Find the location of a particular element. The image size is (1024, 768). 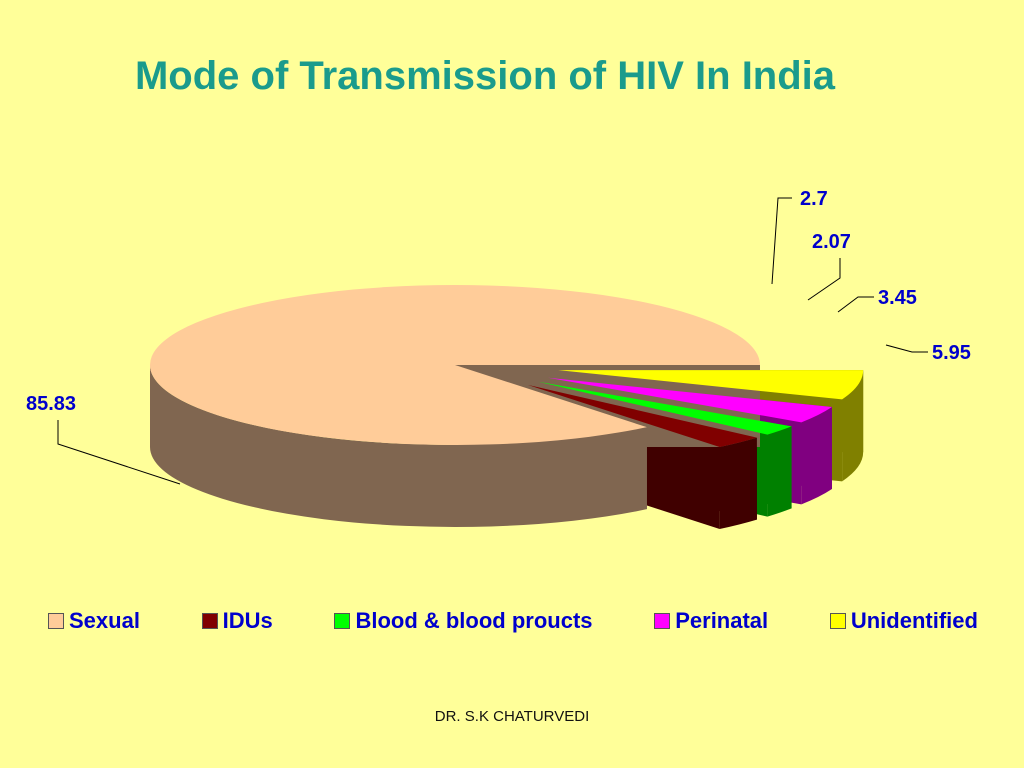

legend-label-unidentified: Unidentified is located at coordinates (914, 620).